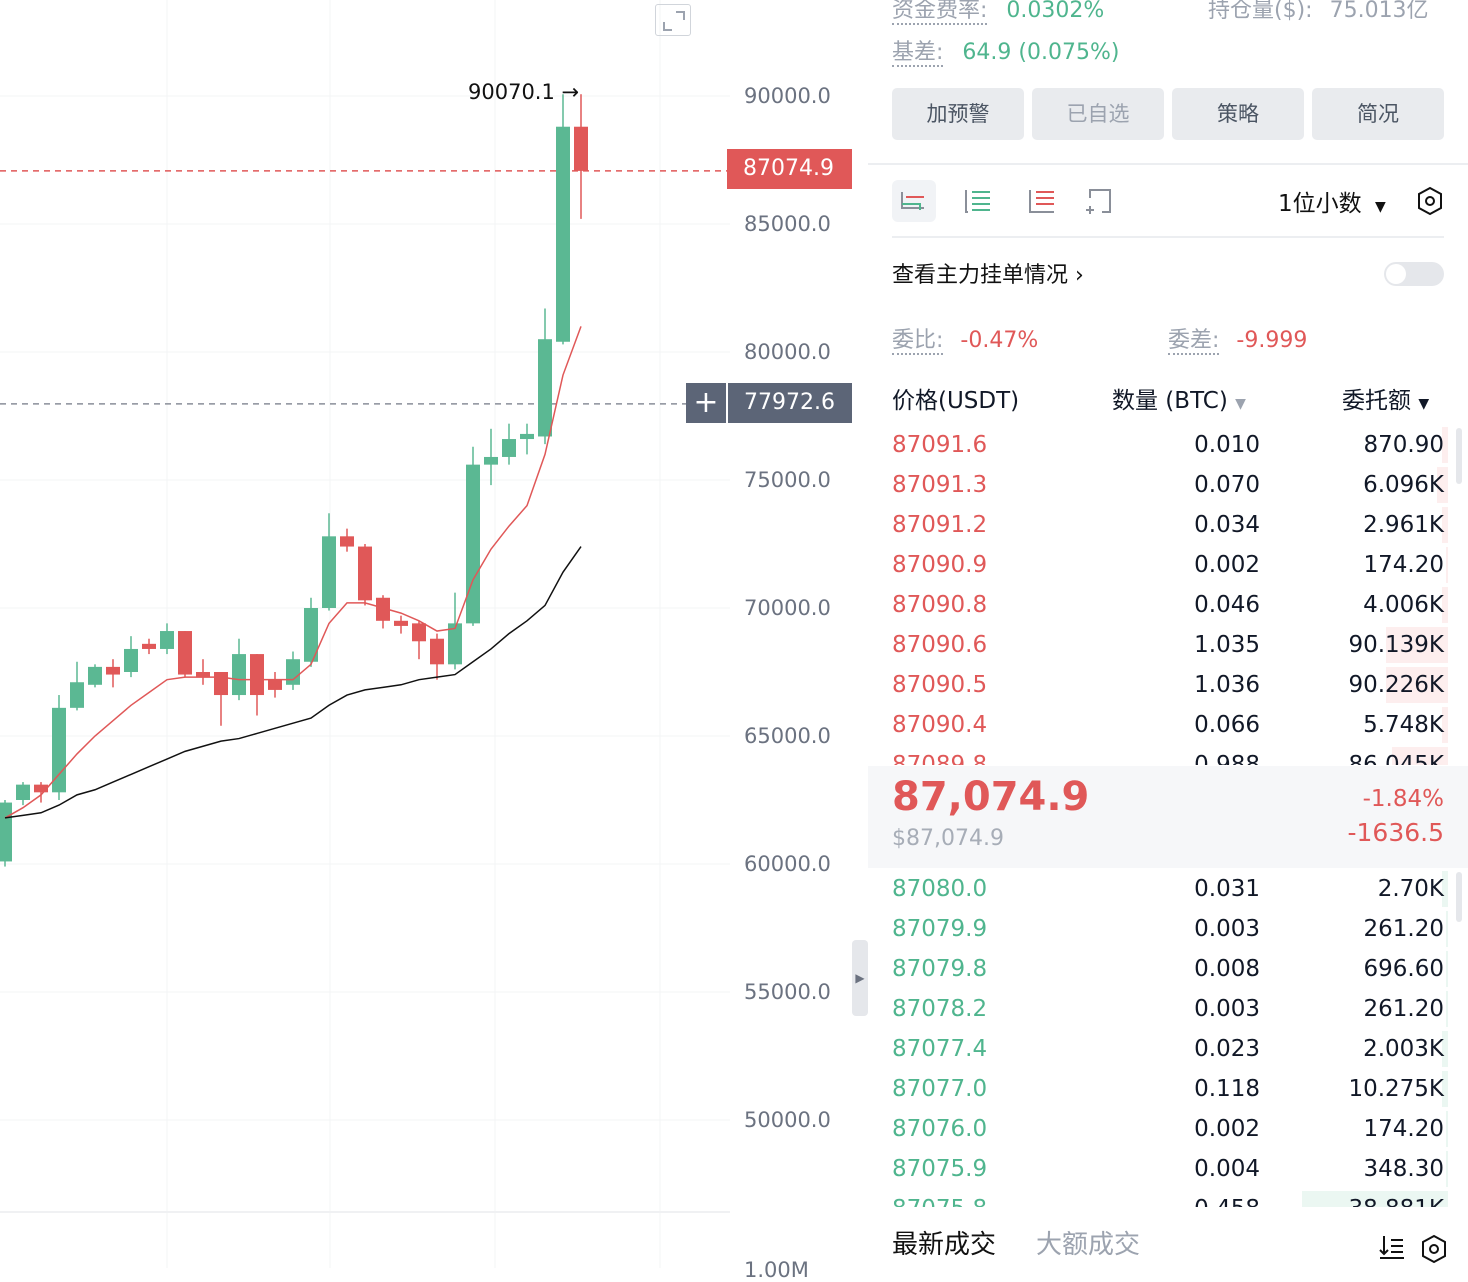  What do you see at coordinates (1459, 897) in the screenshot?
I see `bids-scrollbar` at bounding box center [1459, 897].